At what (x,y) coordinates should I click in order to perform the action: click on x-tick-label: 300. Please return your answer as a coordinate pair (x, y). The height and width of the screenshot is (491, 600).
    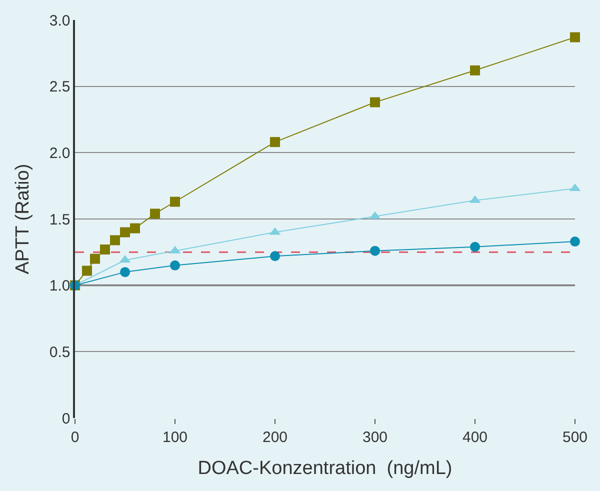
    Looking at the image, I should click on (375, 437).